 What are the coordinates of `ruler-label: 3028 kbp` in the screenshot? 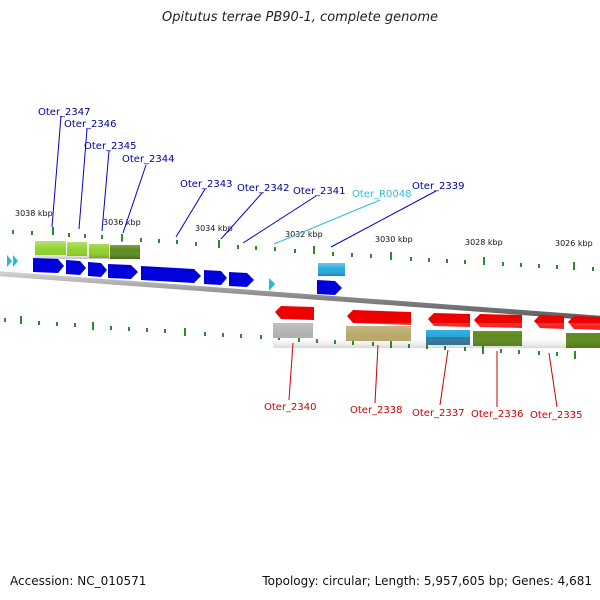 It's located at (484, 242).